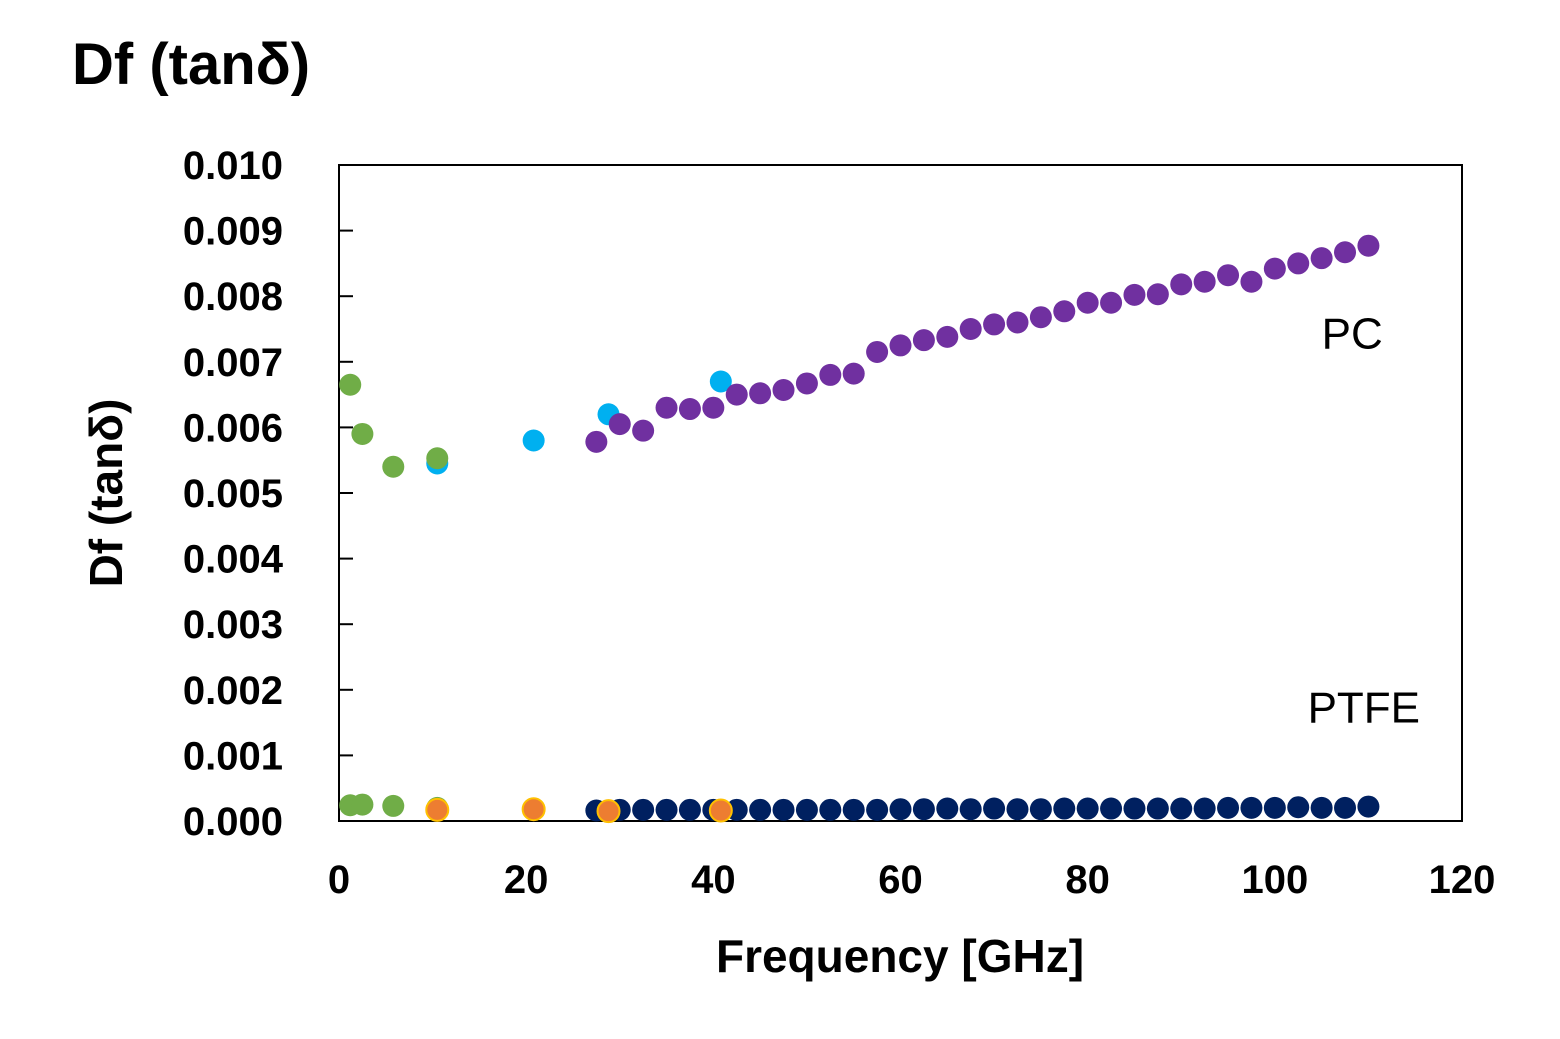 The width and height of the screenshot is (1560, 1039). What do you see at coordinates (1087, 880) in the screenshot?
I see `x-tick-label: 80` at bounding box center [1087, 880].